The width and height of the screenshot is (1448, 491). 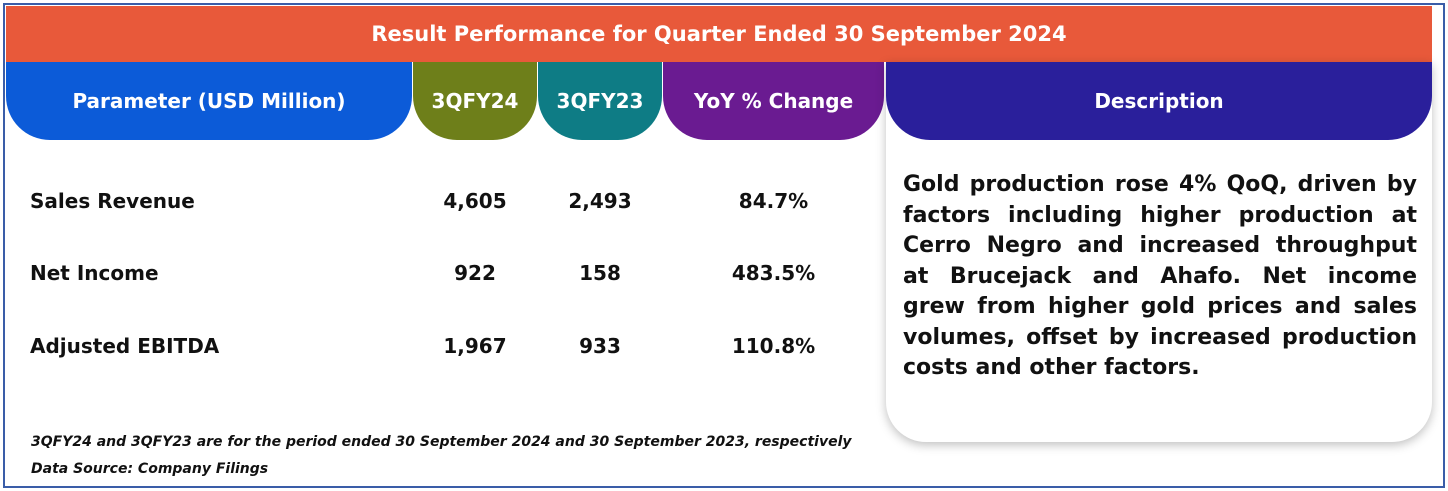 I want to click on header-parameter: Parameter (USD Million), so click(x=209, y=101).